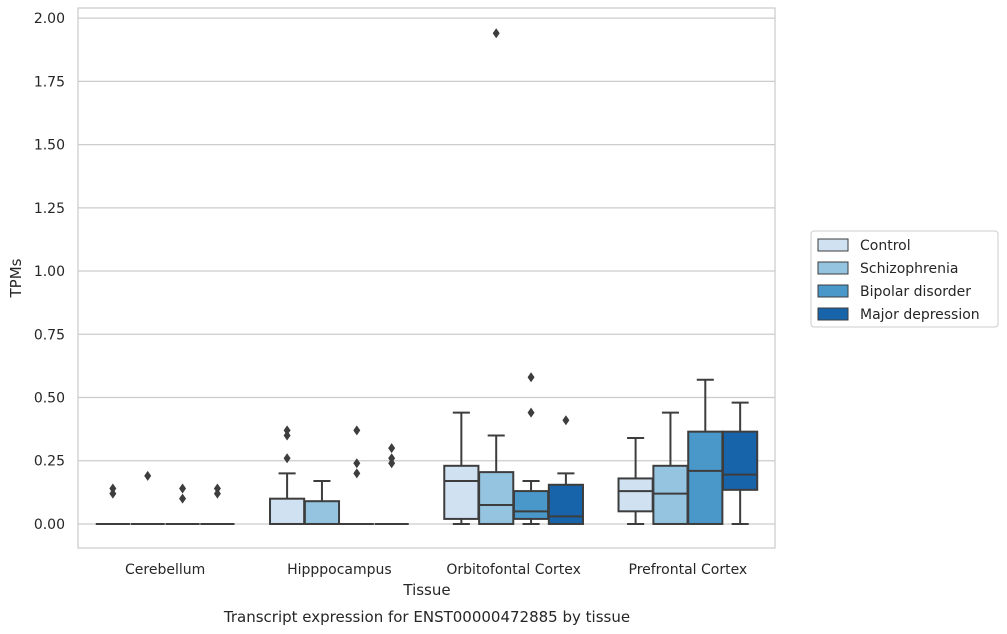  I want to click on x-axis-label: Tissue, so click(426, 590).